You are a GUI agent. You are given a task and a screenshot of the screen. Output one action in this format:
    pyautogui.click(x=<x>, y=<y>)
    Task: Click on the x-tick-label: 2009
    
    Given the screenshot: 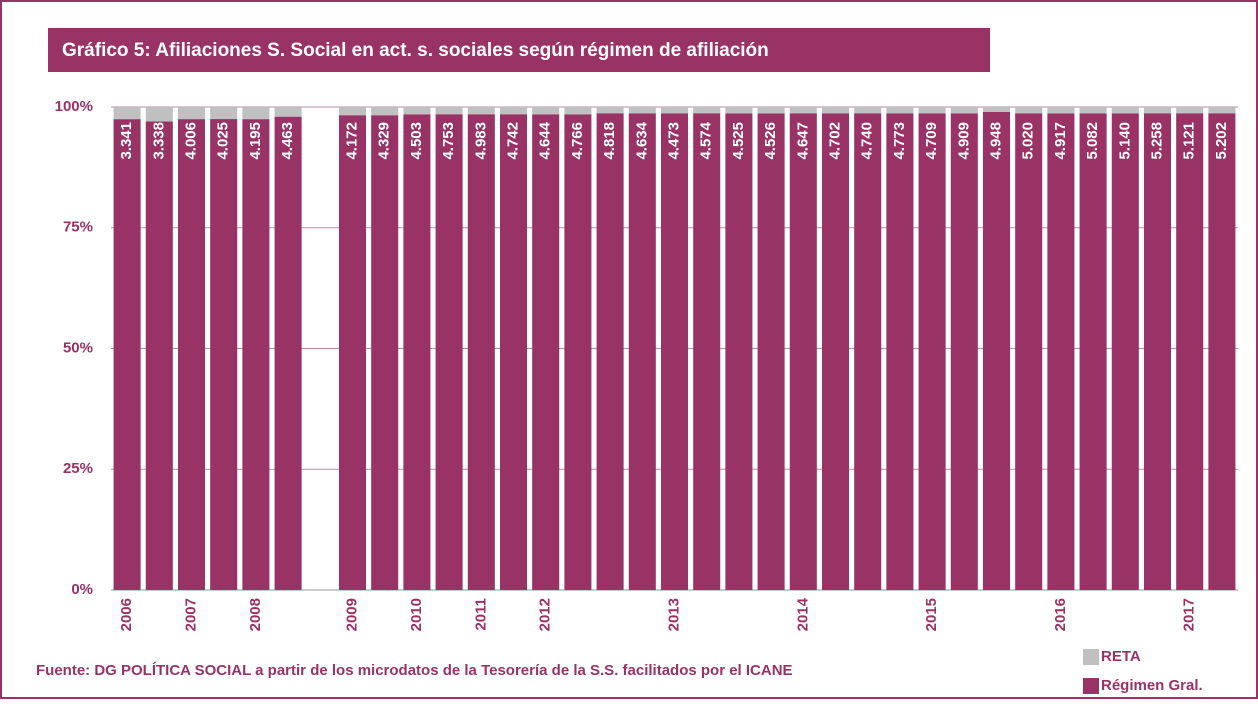 What is the action you would take?
    pyautogui.click(x=351, y=614)
    